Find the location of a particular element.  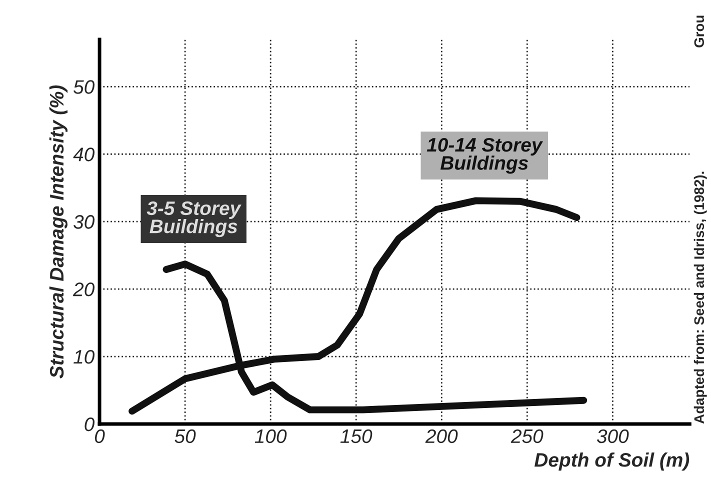

y-axis-title: Structural Damage Intensity (%) is located at coordinates (58, 231).